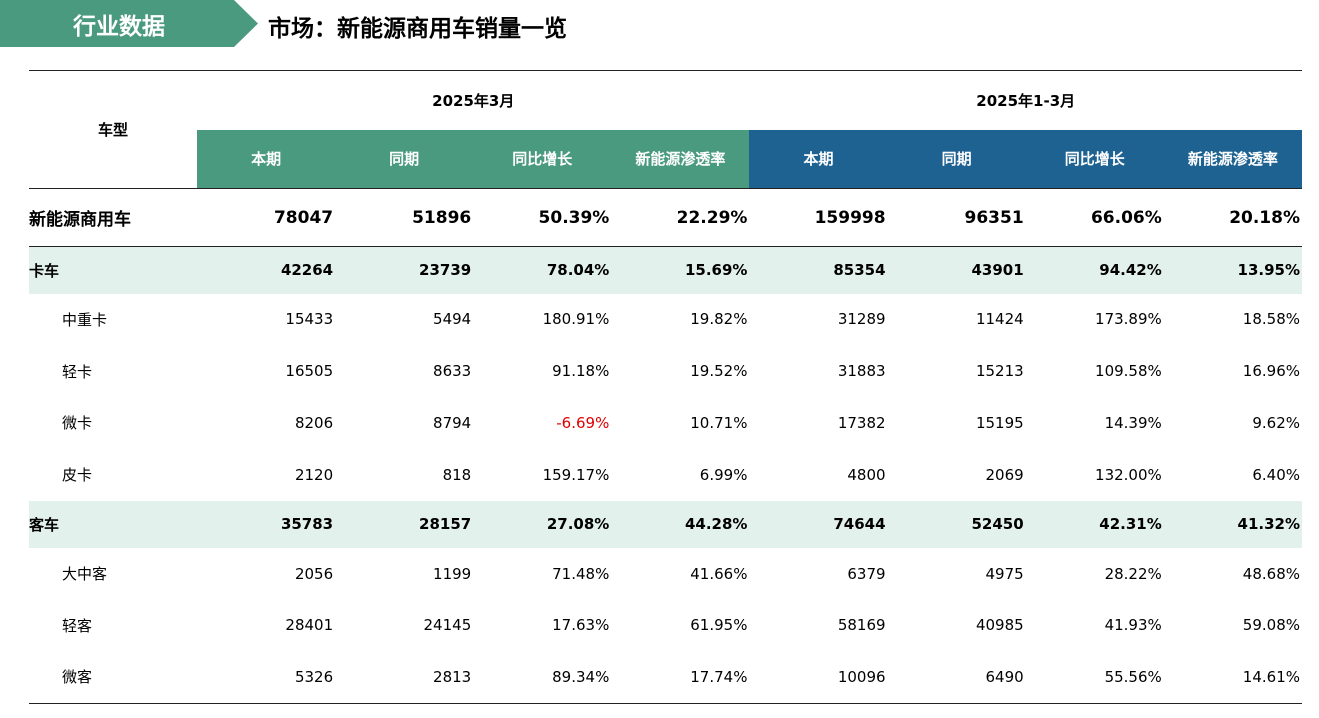  I want to click on table-cell: 27.08%, so click(542, 524).